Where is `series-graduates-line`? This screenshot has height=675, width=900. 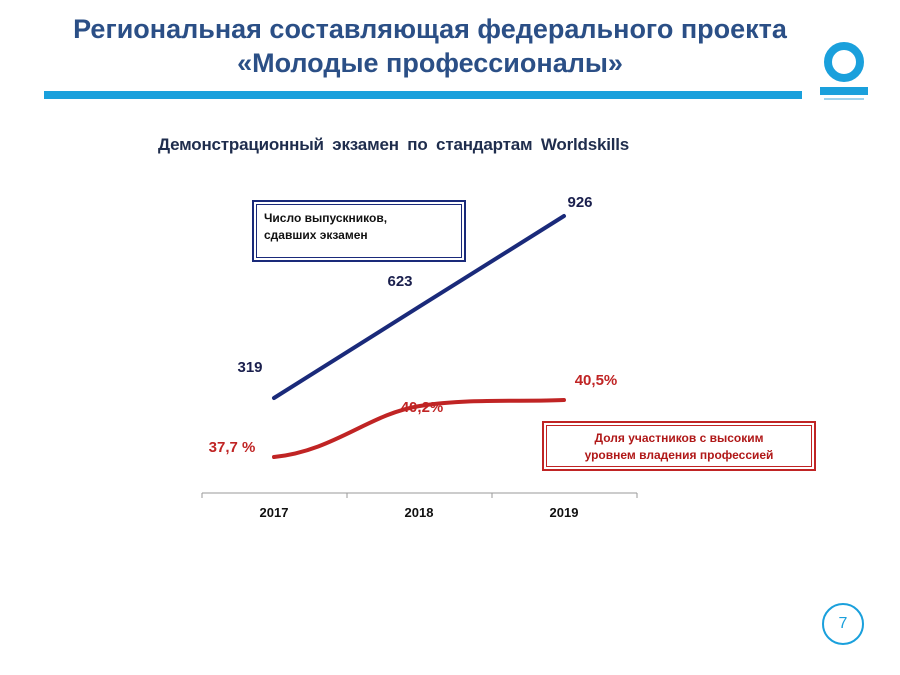
series-graduates-line is located at coordinates (419, 307).